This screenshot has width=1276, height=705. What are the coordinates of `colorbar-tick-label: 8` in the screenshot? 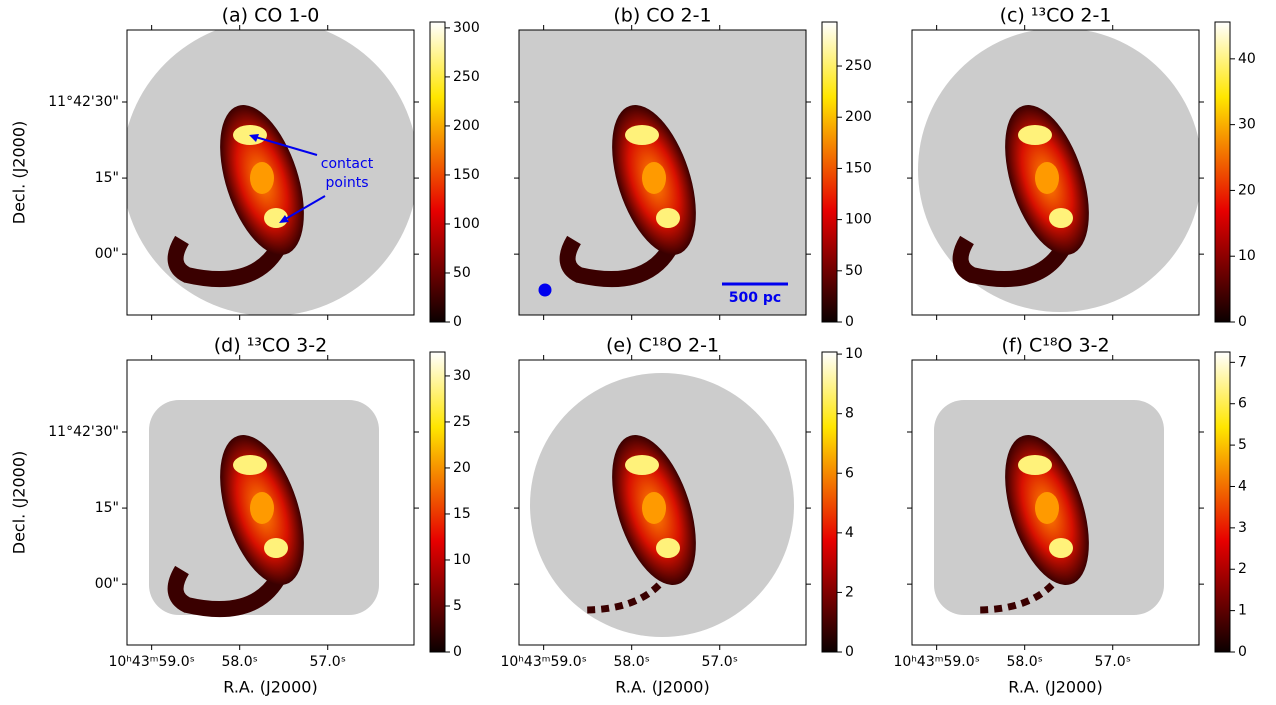 It's located at (849, 414).